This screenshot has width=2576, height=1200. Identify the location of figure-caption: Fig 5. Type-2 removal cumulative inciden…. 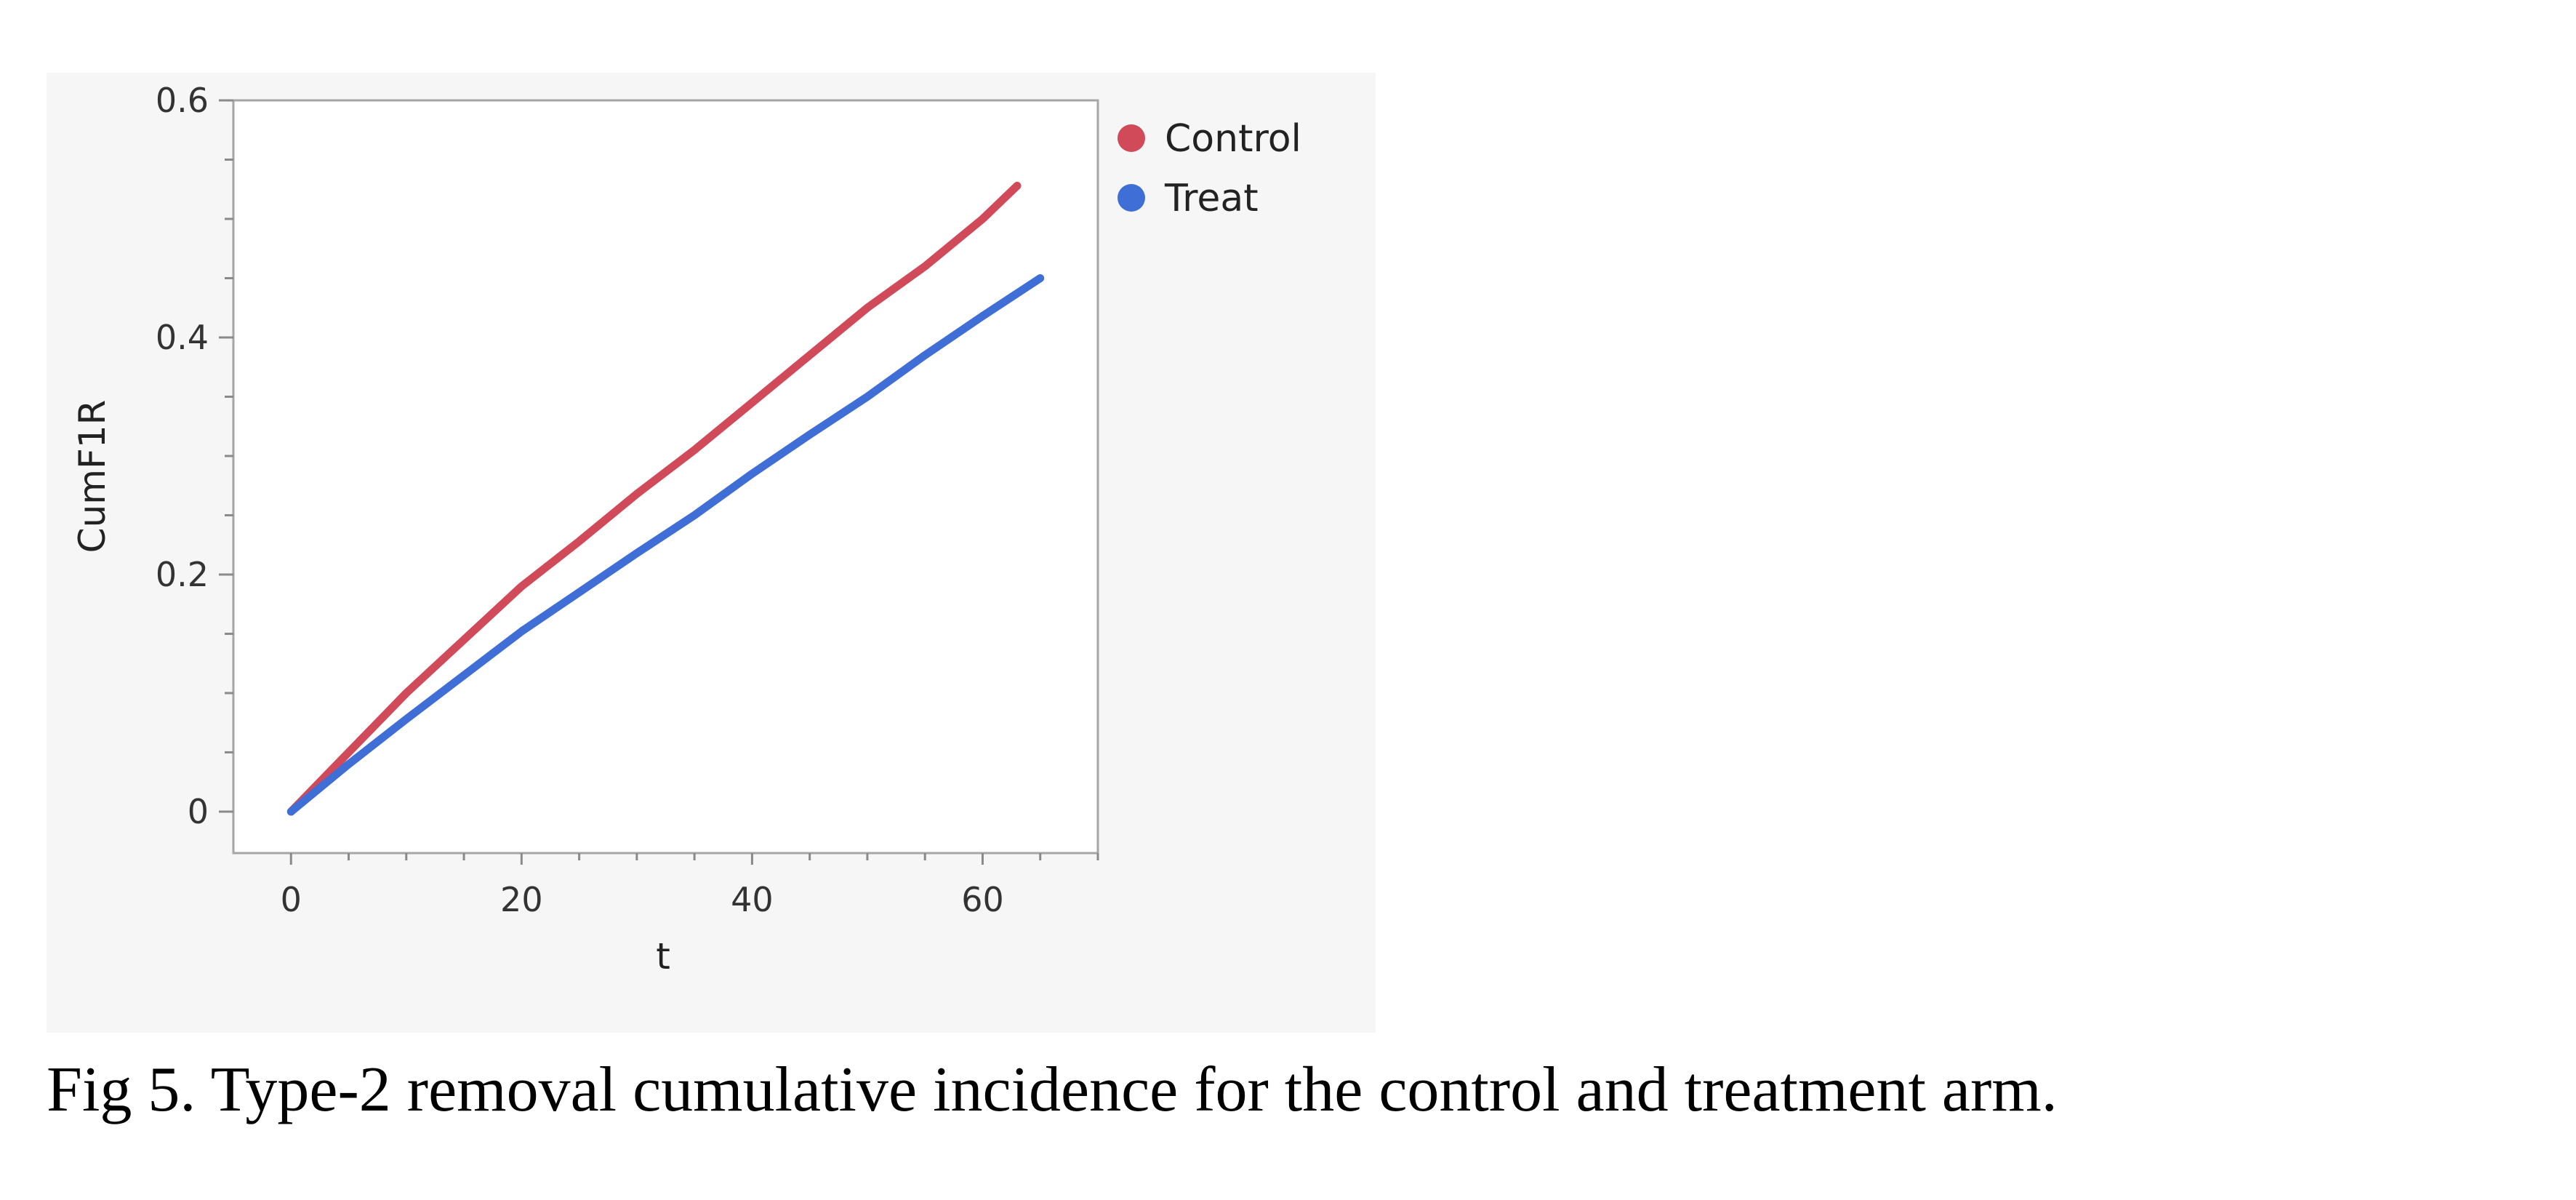
(1052, 1090).